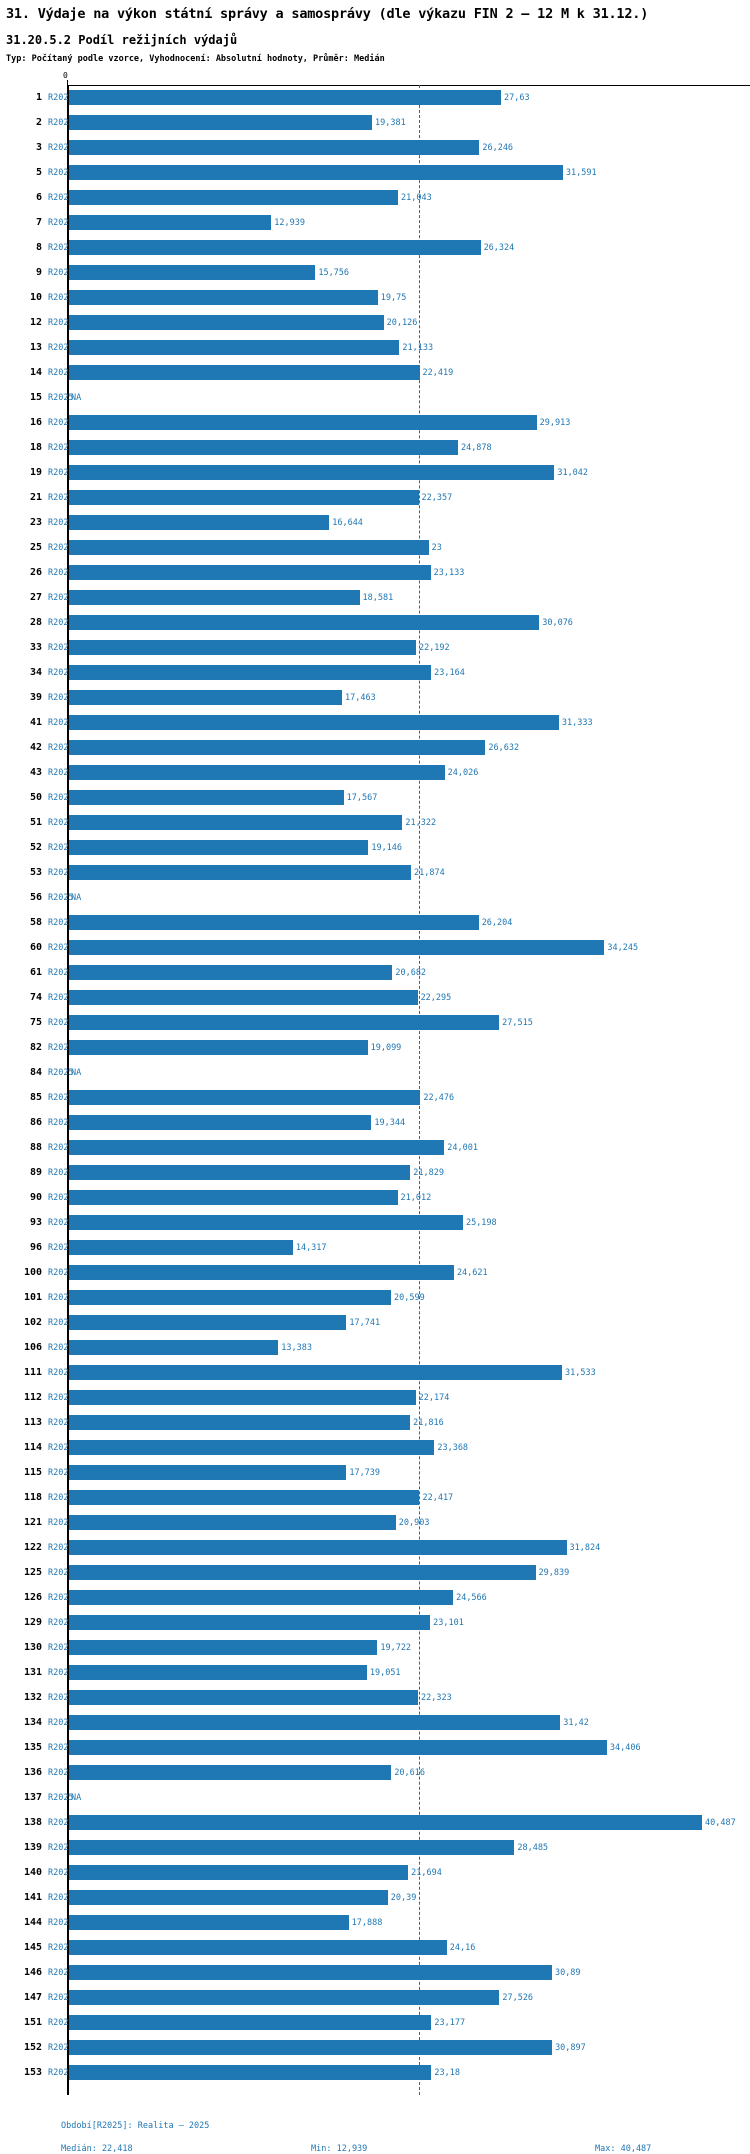 Image resolution: width=750 pixels, height=2154 pixels. I want to click on bar-row: 3 R2025 26,246, so click(375, 147).